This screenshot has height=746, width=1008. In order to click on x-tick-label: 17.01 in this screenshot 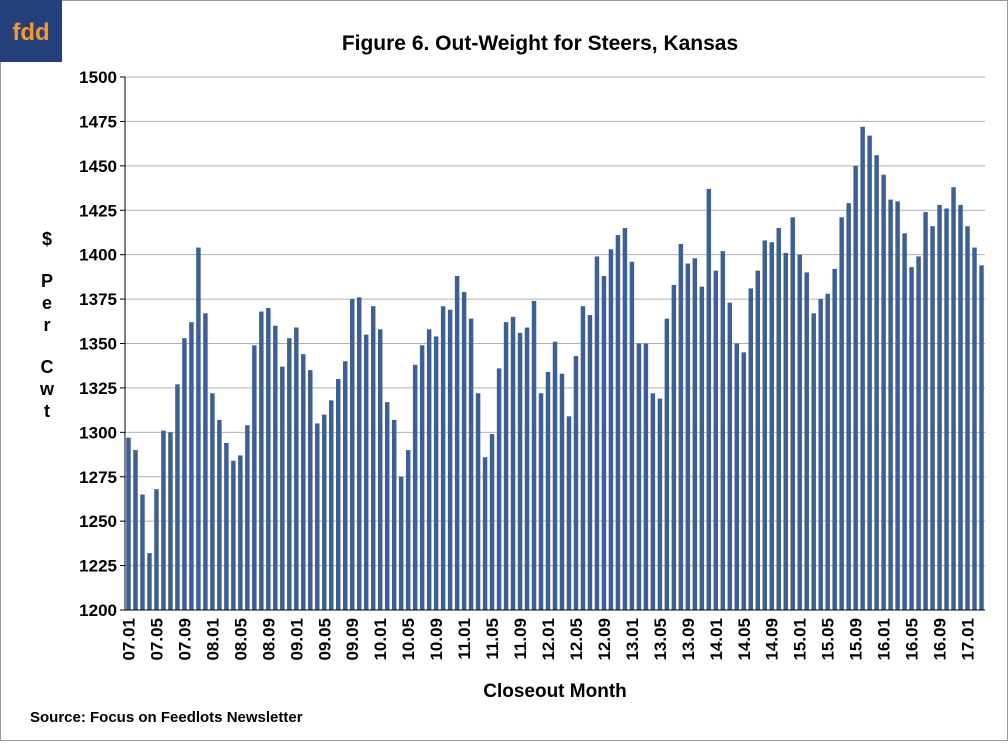, I will do `click(968, 639)`.